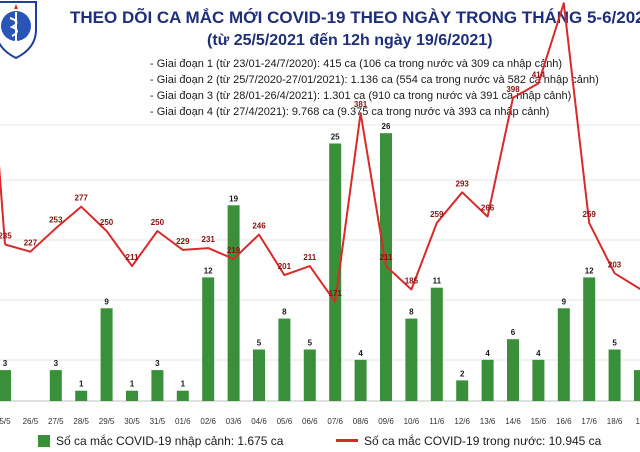  What do you see at coordinates (513, 370) in the screenshot?
I see `bar-14/6` at bounding box center [513, 370].